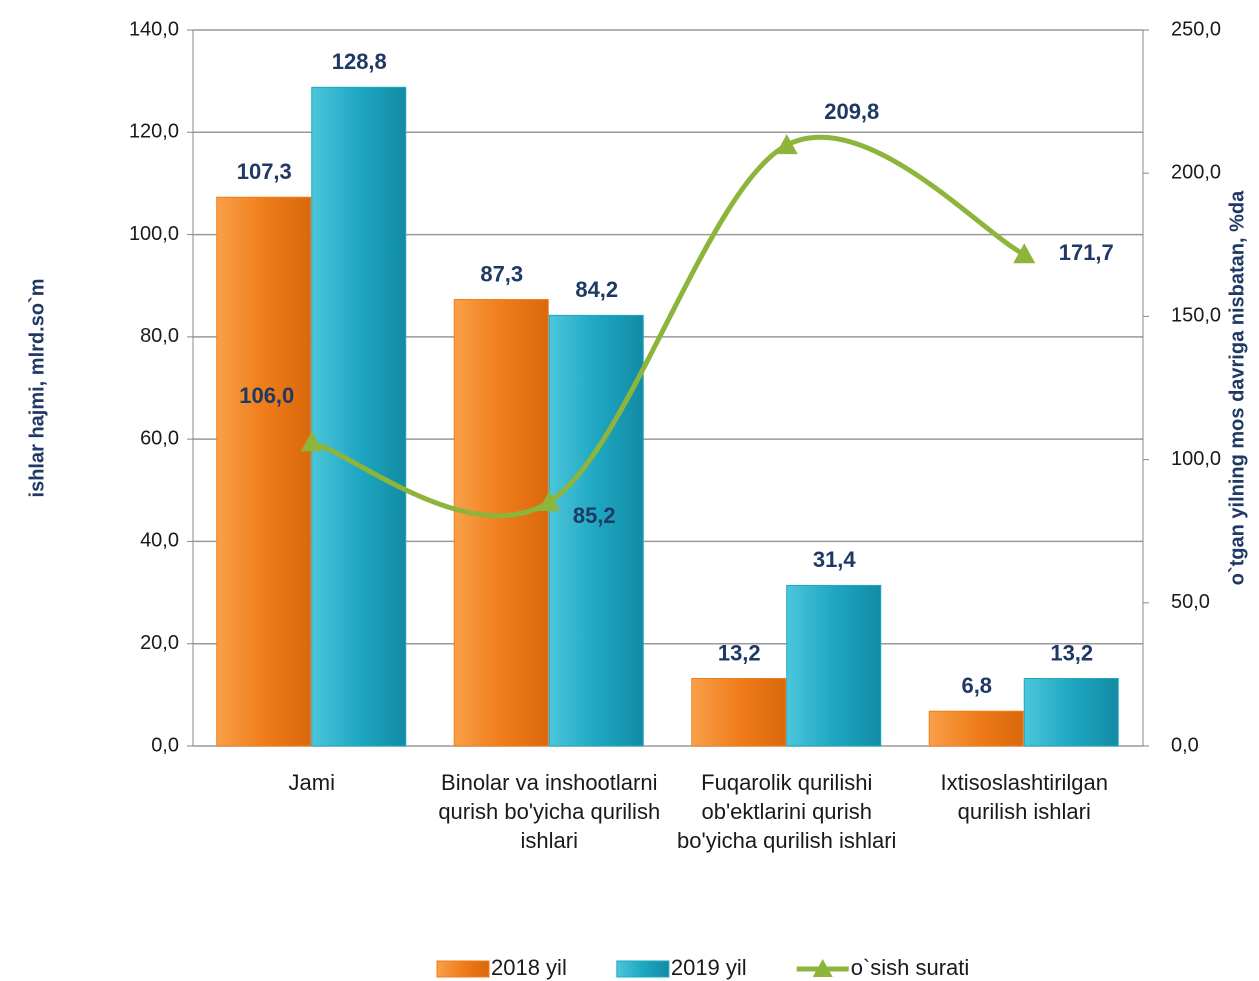 The height and width of the screenshot is (981, 1259). Describe the element at coordinates (311, 782) in the screenshot. I see `x-tick-label: Jami` at that location.